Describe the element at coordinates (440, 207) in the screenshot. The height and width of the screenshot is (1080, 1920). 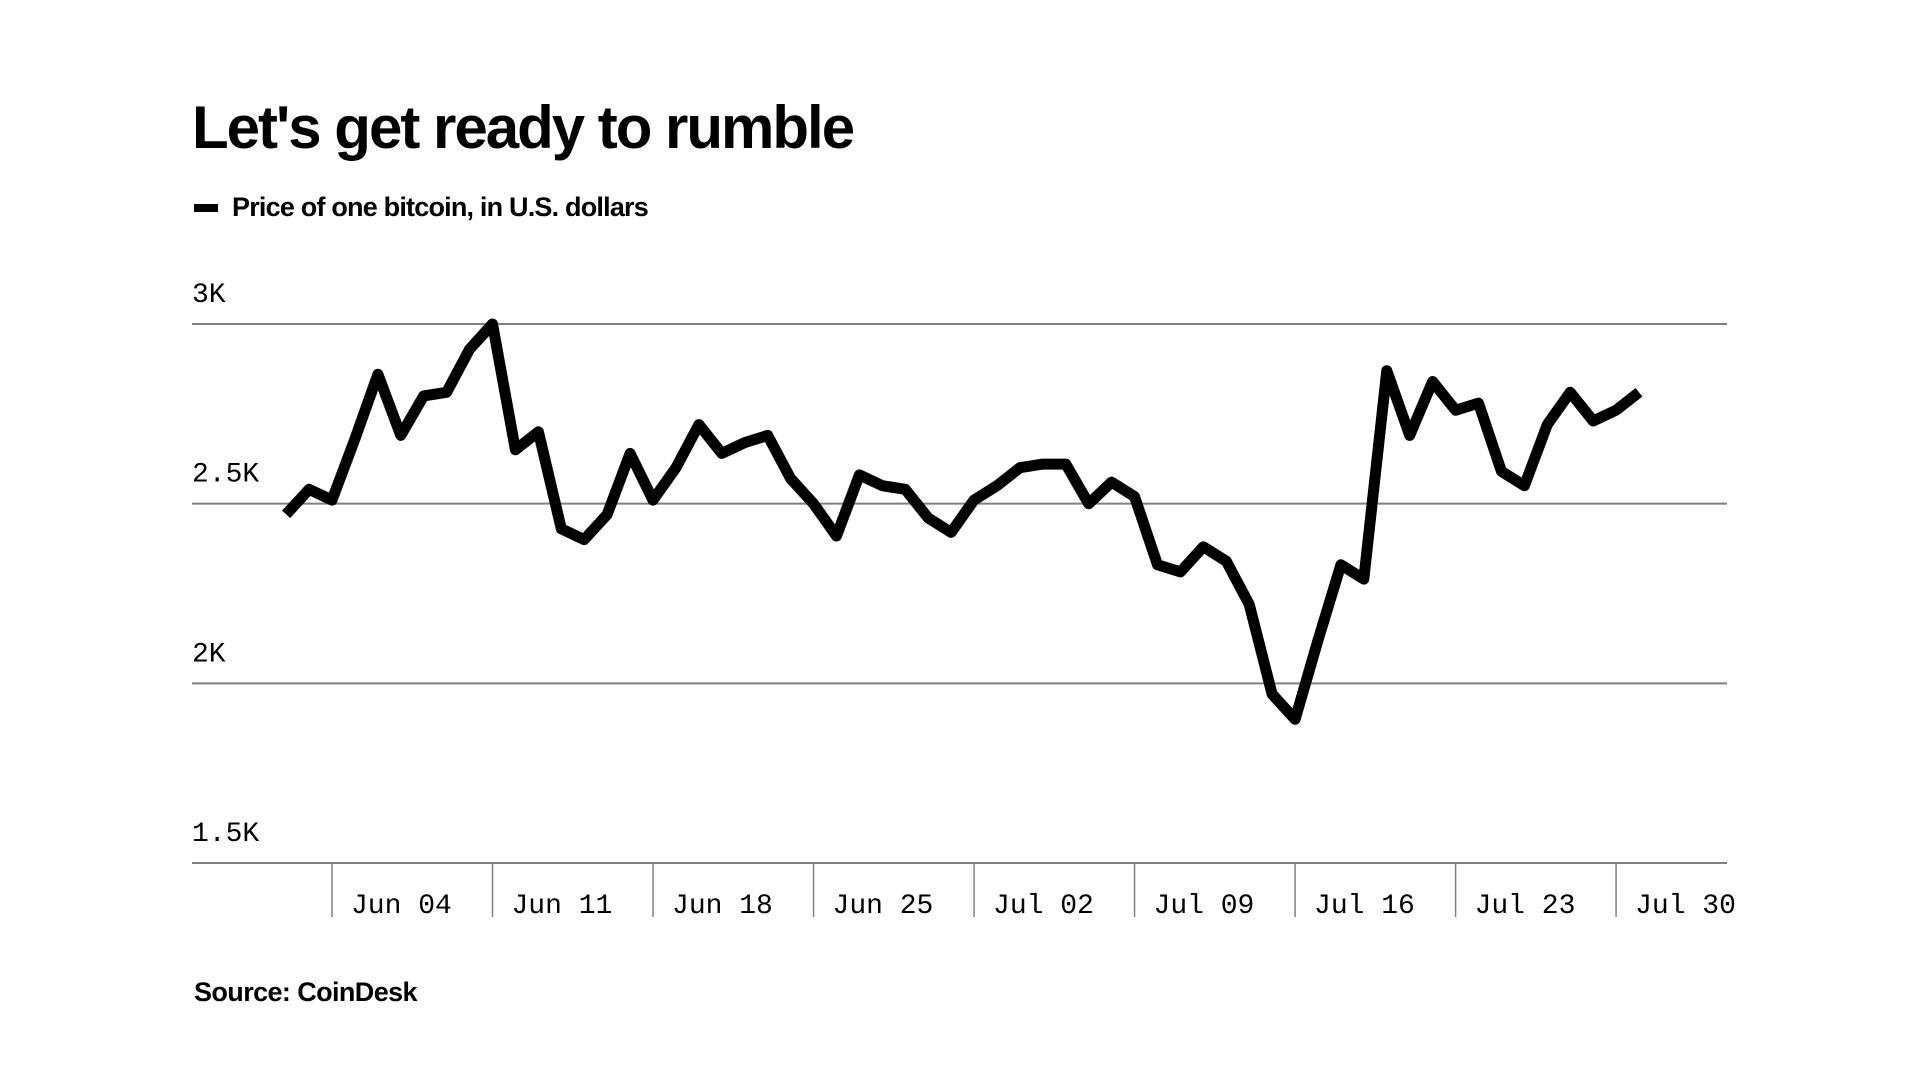
I see `legend-label: Price of one bitcoin, in U.S. dollars` at that location.